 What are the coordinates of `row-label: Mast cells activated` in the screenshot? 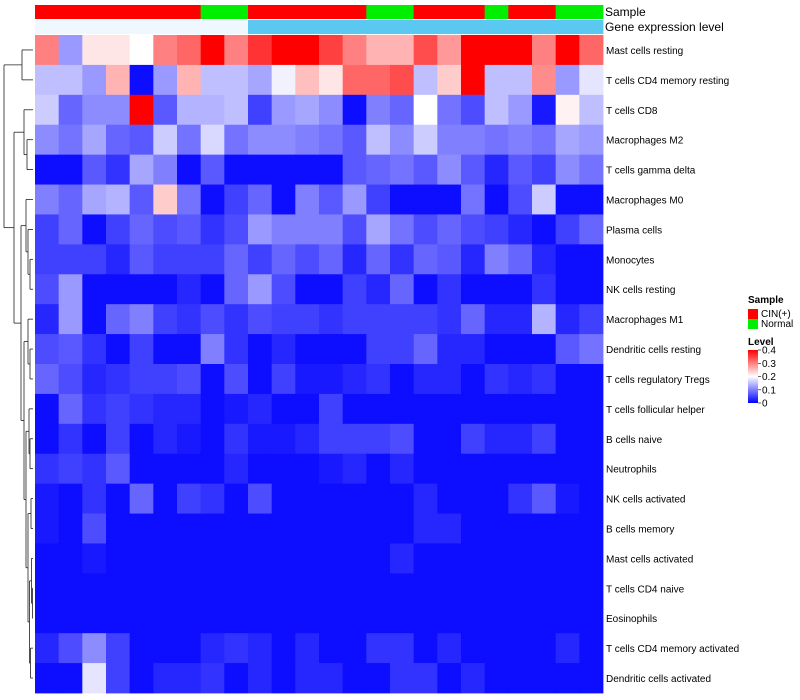 It's located at (649, 559).